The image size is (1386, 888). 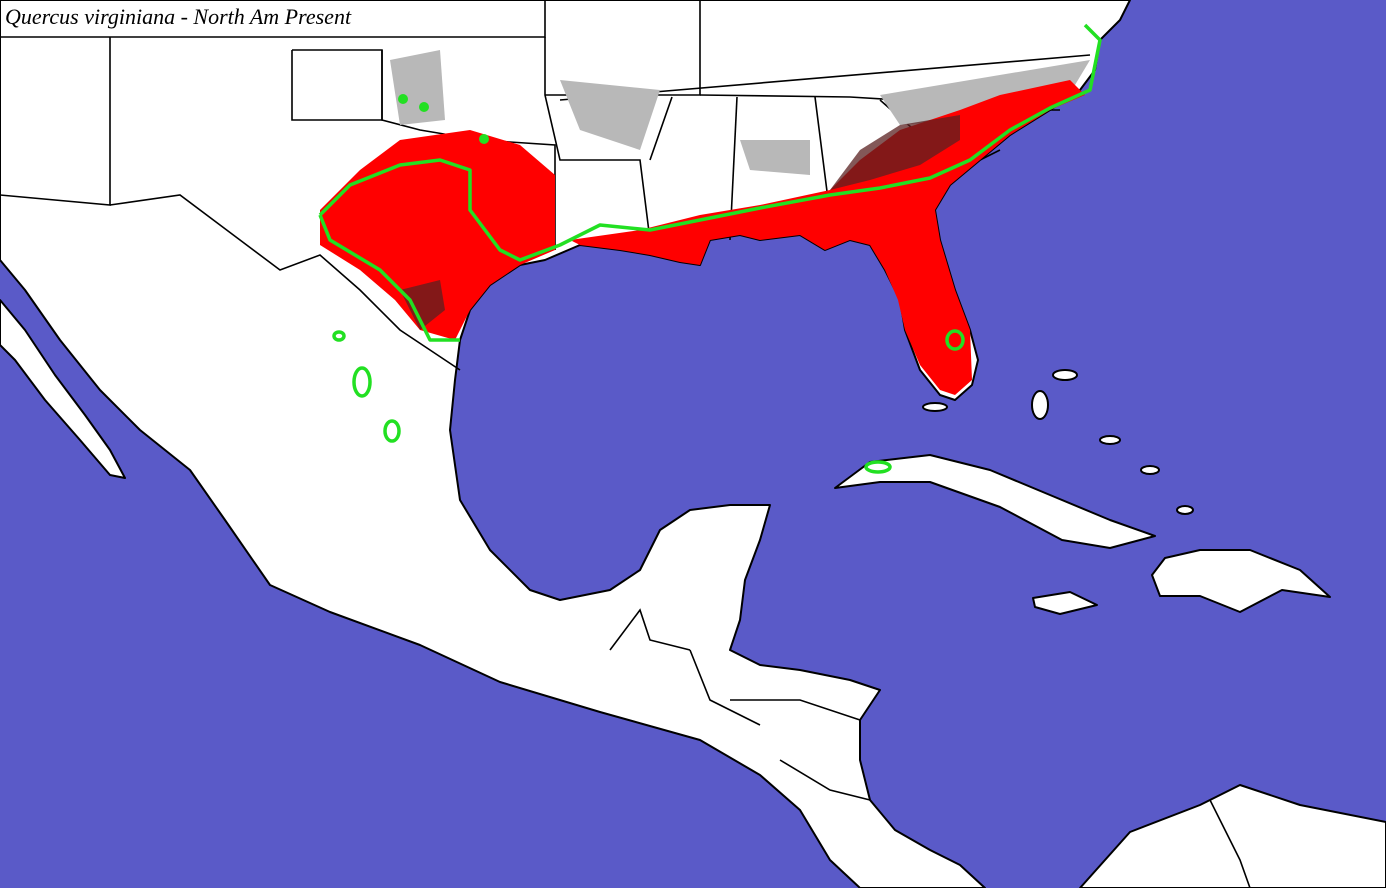 What do you see at coordinates (1058, 442) in the screenshot?
I see `bahamas` at bounding box center [1058, 442].